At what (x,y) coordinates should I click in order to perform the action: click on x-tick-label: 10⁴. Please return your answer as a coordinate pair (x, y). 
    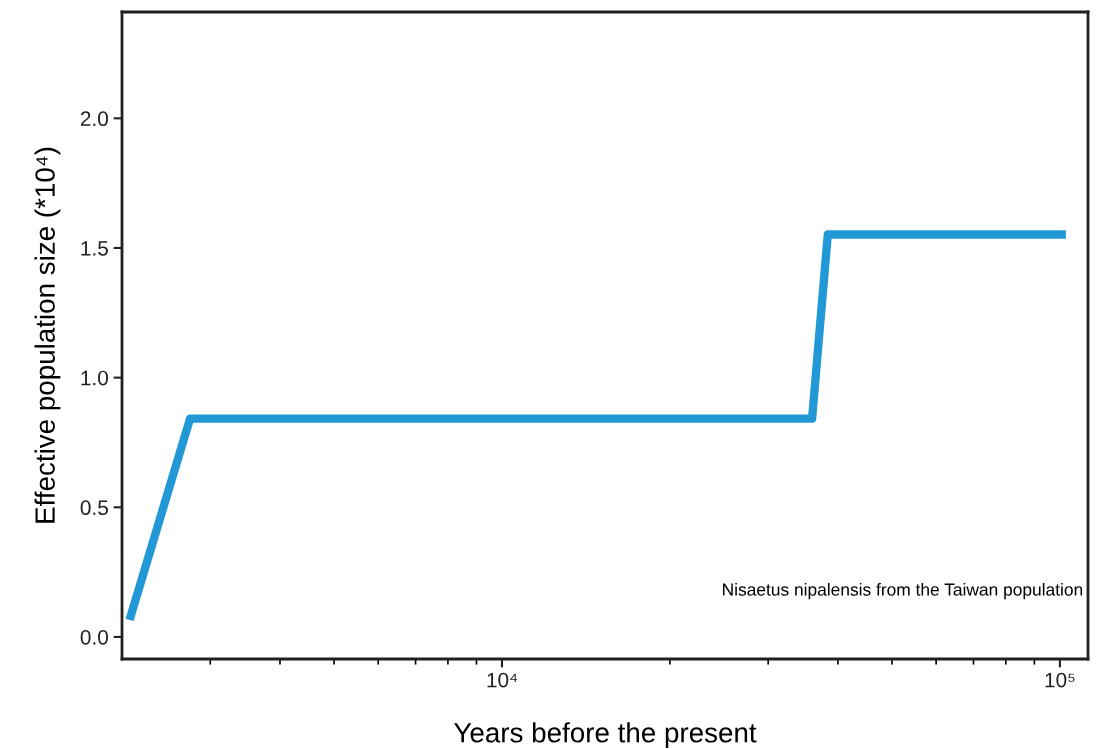
    Looking at the image, I should click on (502, 680).